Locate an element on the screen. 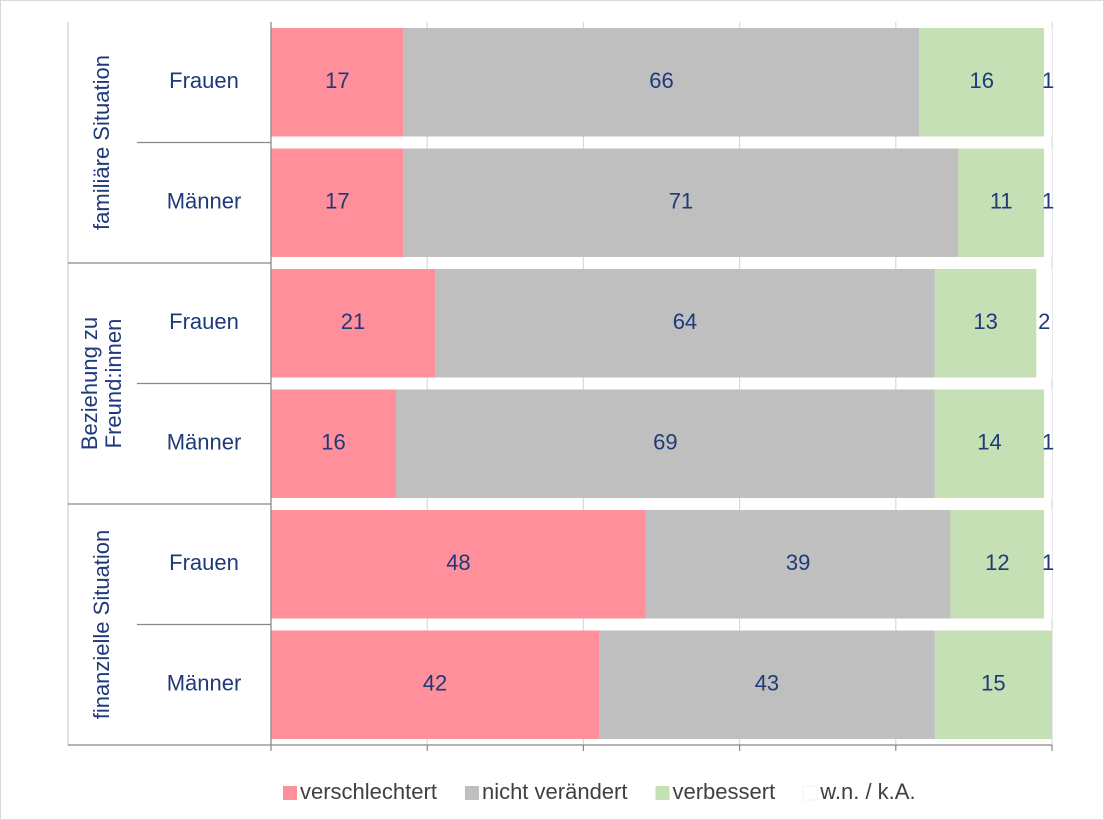  data-label: 11 is located at coordinates (1001, 201).